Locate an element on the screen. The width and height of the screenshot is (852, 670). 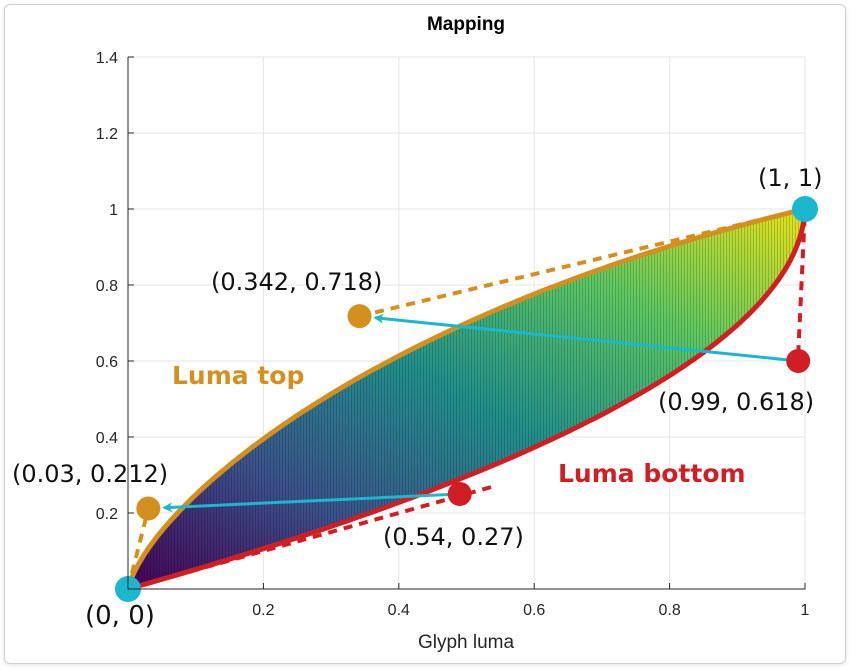
x-tick-label: 0.6 is located at coordinates (534, 610).